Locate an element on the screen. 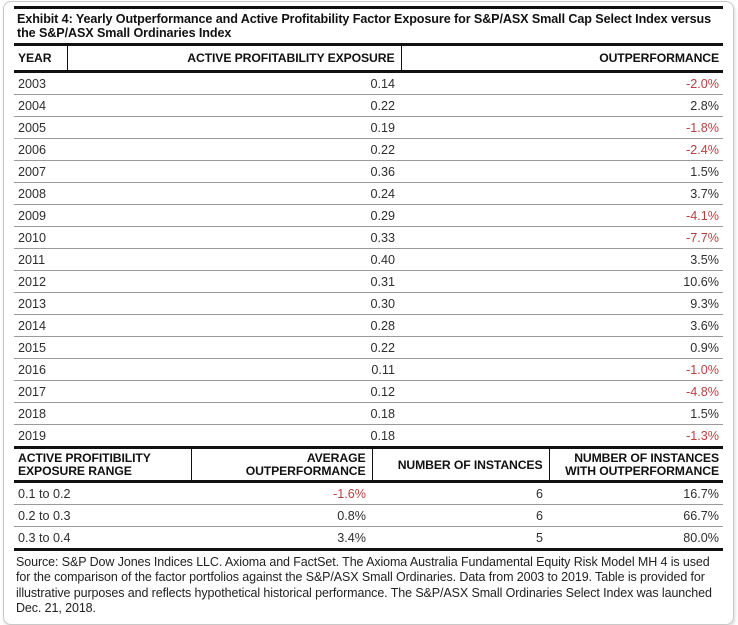  table-row: 2013 0.30 9.3% is located at coordinates (368, 304).